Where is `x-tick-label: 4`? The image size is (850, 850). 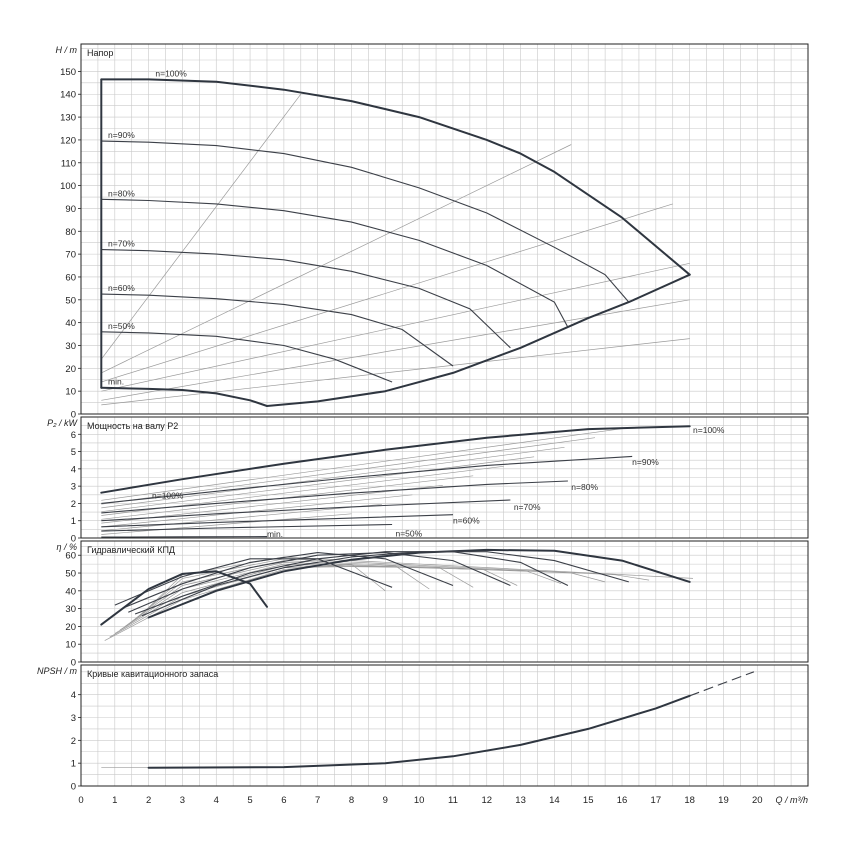 x-tick-label: 4 is located at coordinates (216, 800).